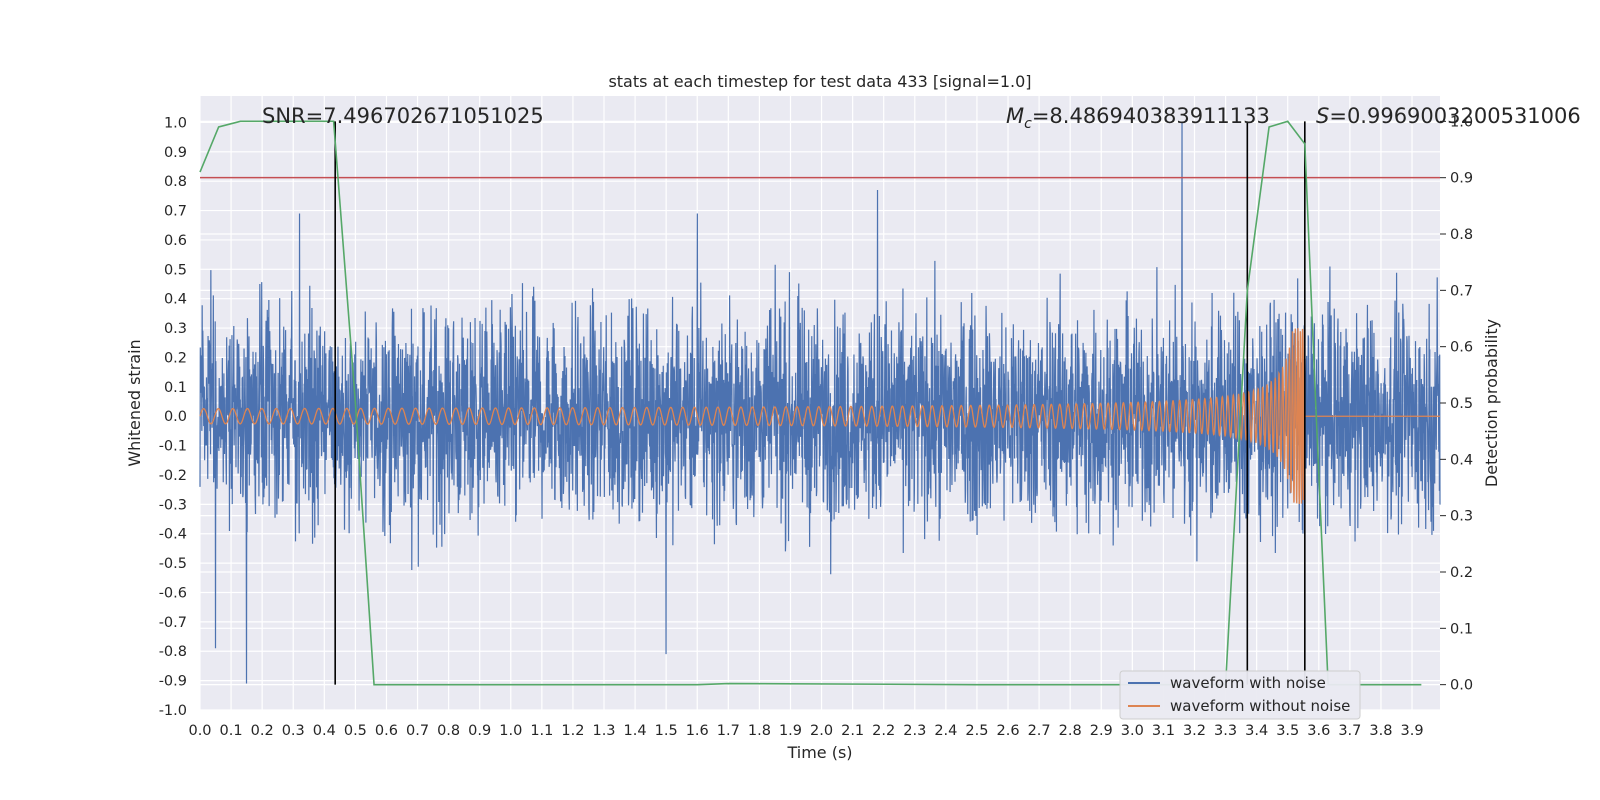 The width and height of the screenshot is (1600, 800). Describe the element at coordinates (1163, 731) in the screenshot. I see `x-tick-label: 3.1` at that location.